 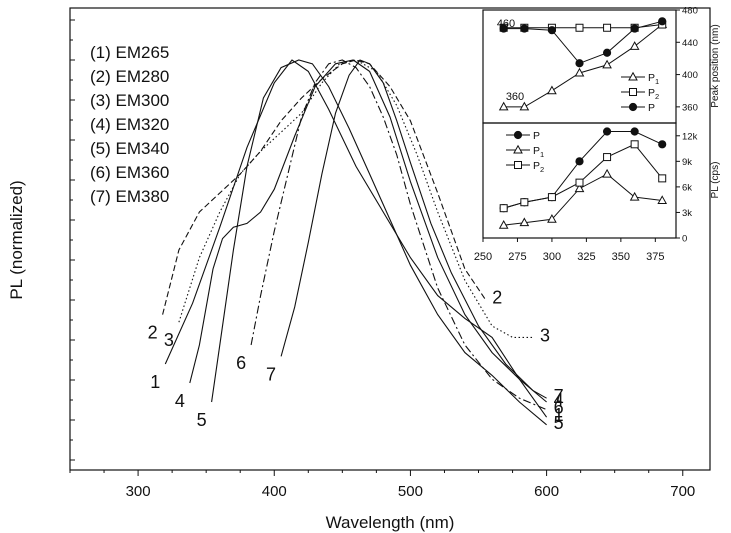 I want to click on inset-top-y-tick-label-440: 440, so click(x=690, y=43).